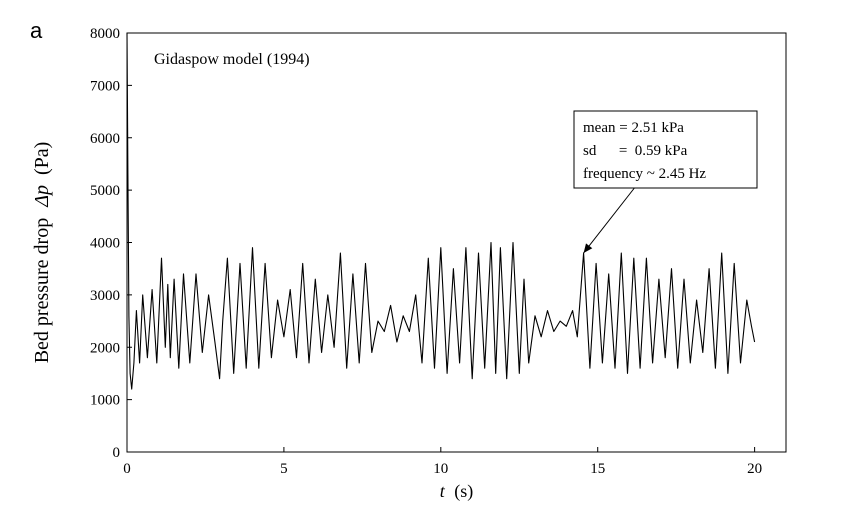 The image size is (867, 515). I want to click on stats-frequency-text: frequency ~ 2.45 Hz, so click(644, 174).